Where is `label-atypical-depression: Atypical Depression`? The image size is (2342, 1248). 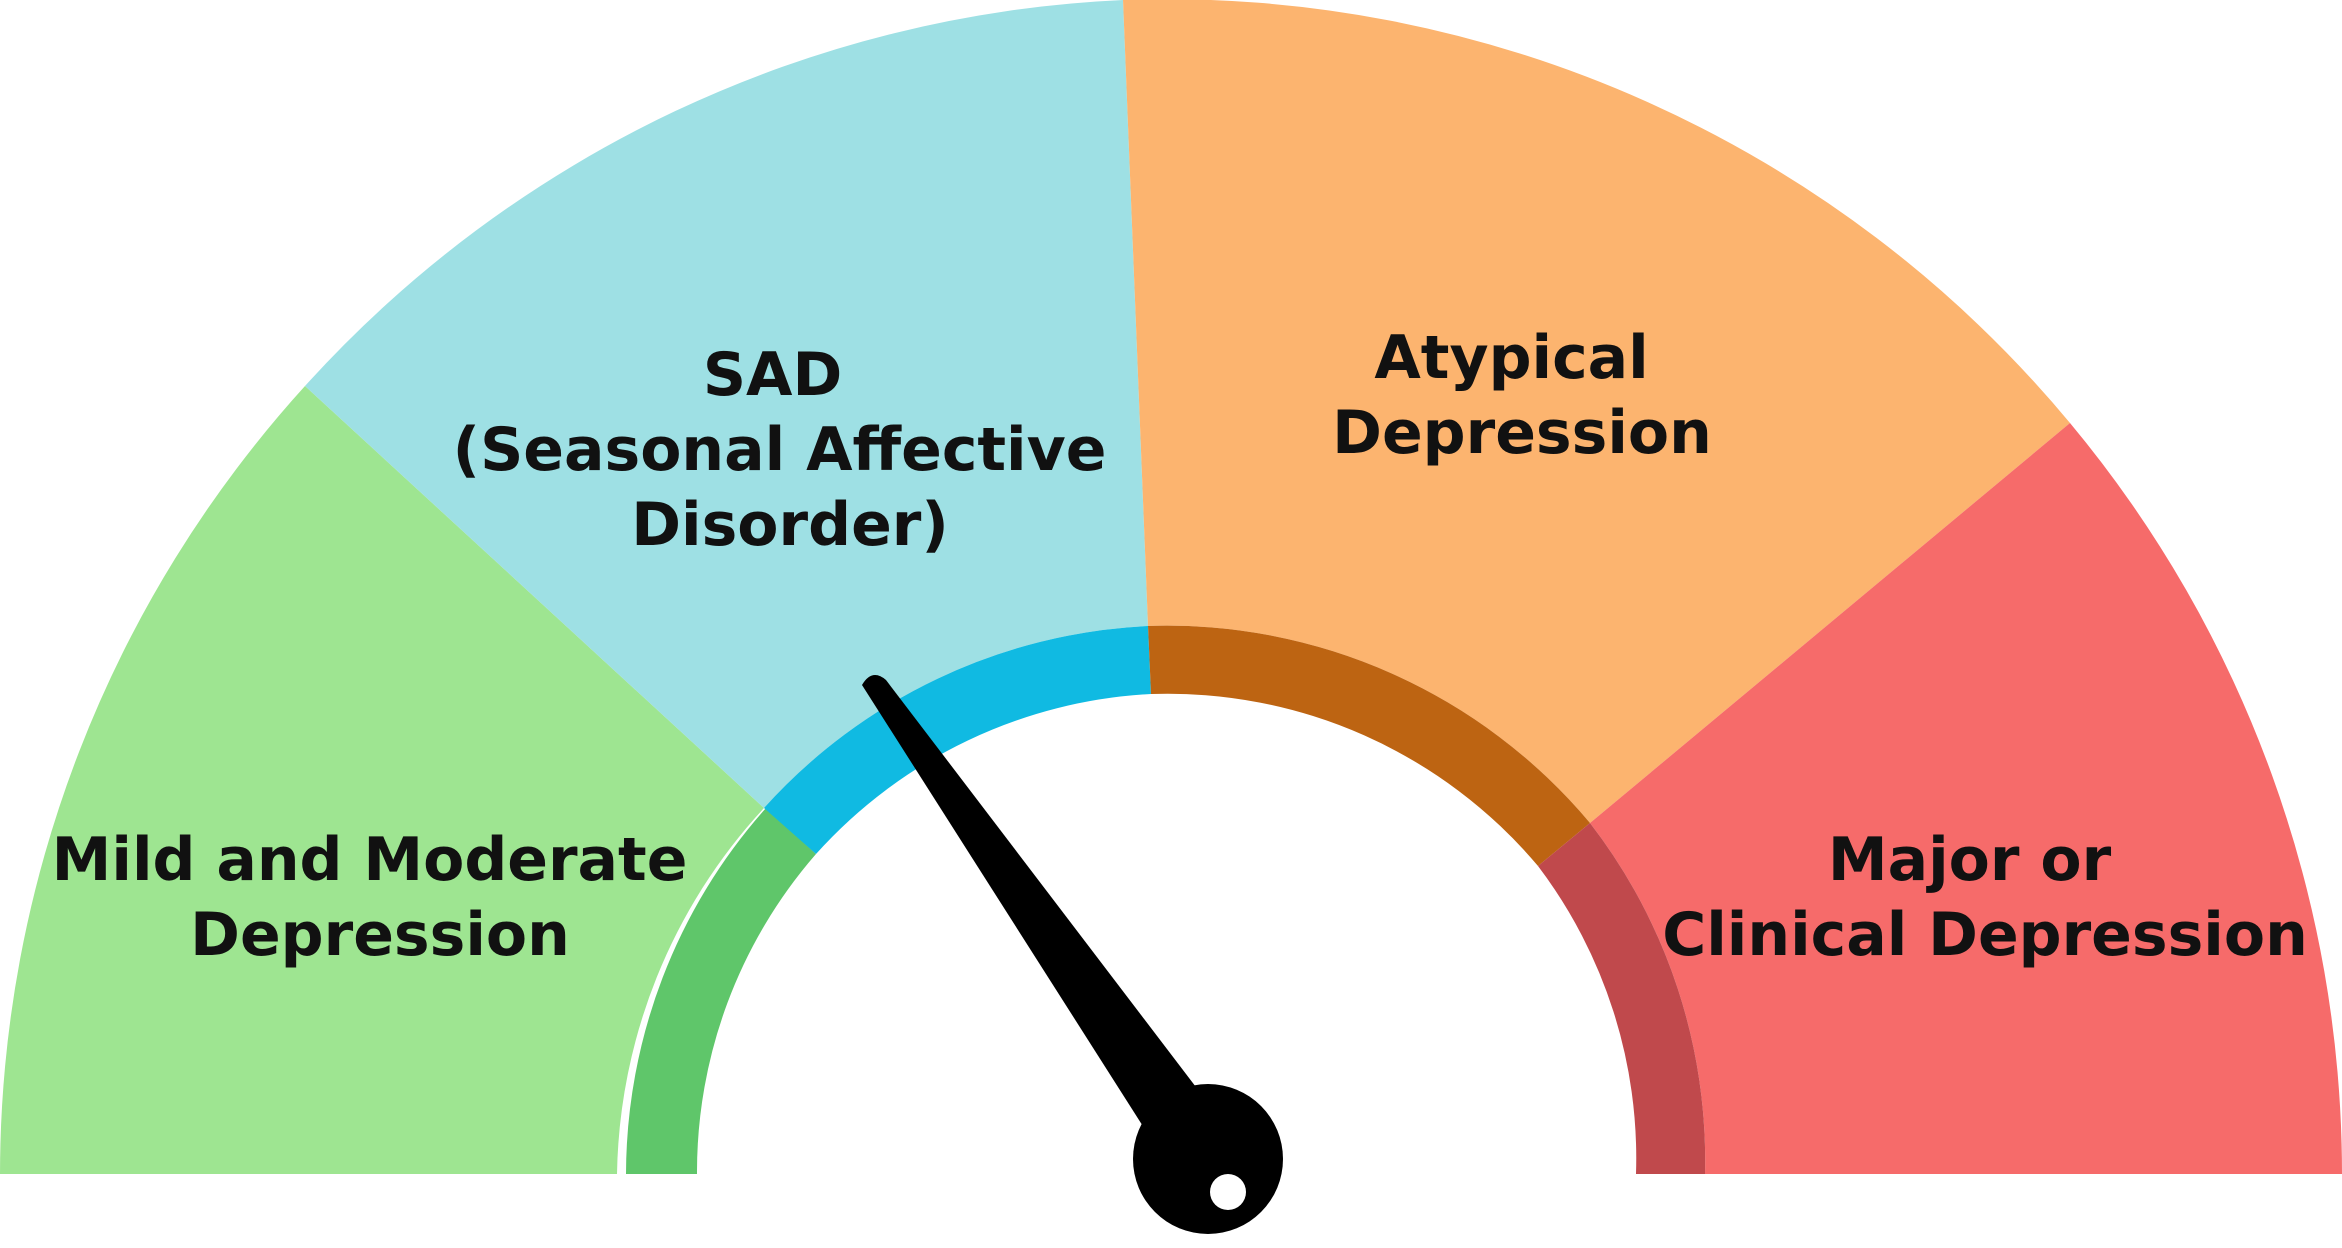
label-atypical-depression: Atypical Depression is located at coordinates (1522, 395).